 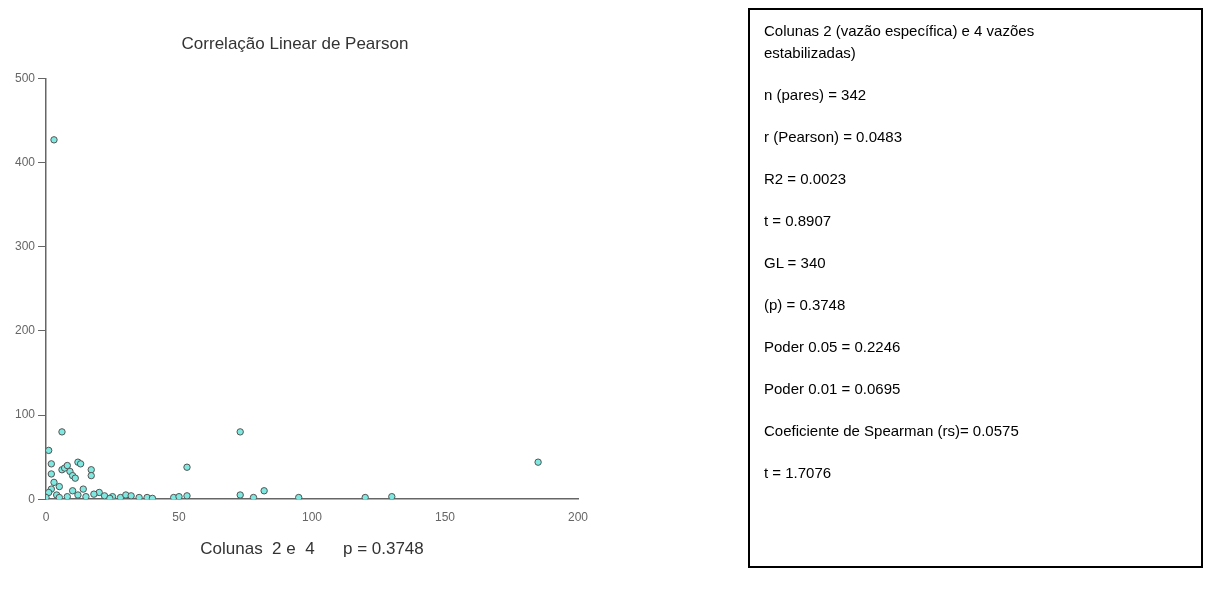 What do you see at coordinates (25, 330) in the screenshot?
I see `y-tick-label: 200` at bounding box center [25, 330].